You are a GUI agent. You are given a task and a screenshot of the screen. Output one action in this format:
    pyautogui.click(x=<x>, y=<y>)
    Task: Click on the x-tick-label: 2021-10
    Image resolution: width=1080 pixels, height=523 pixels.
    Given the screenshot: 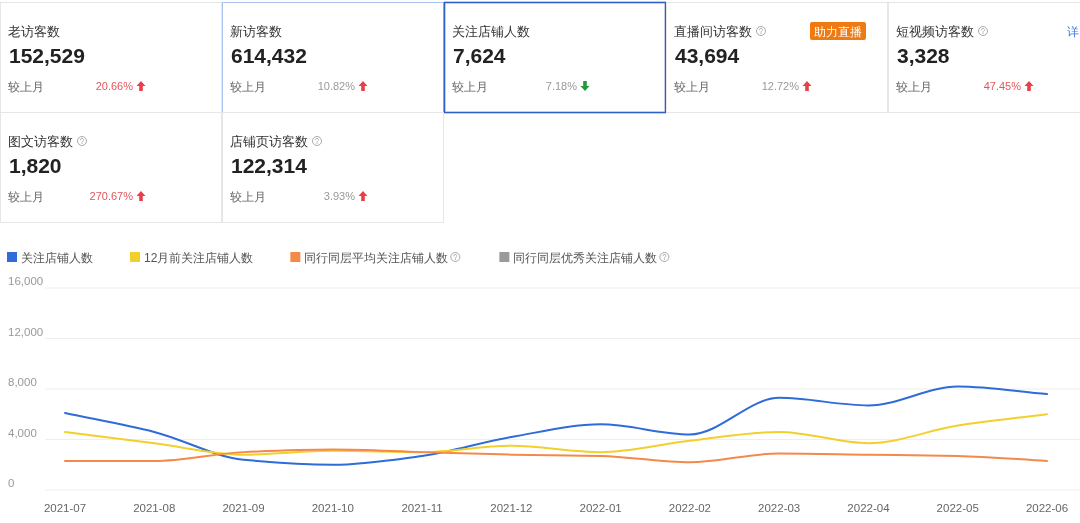 What is the action you would take?
    pyautogui.click(x=332, y=508)
    